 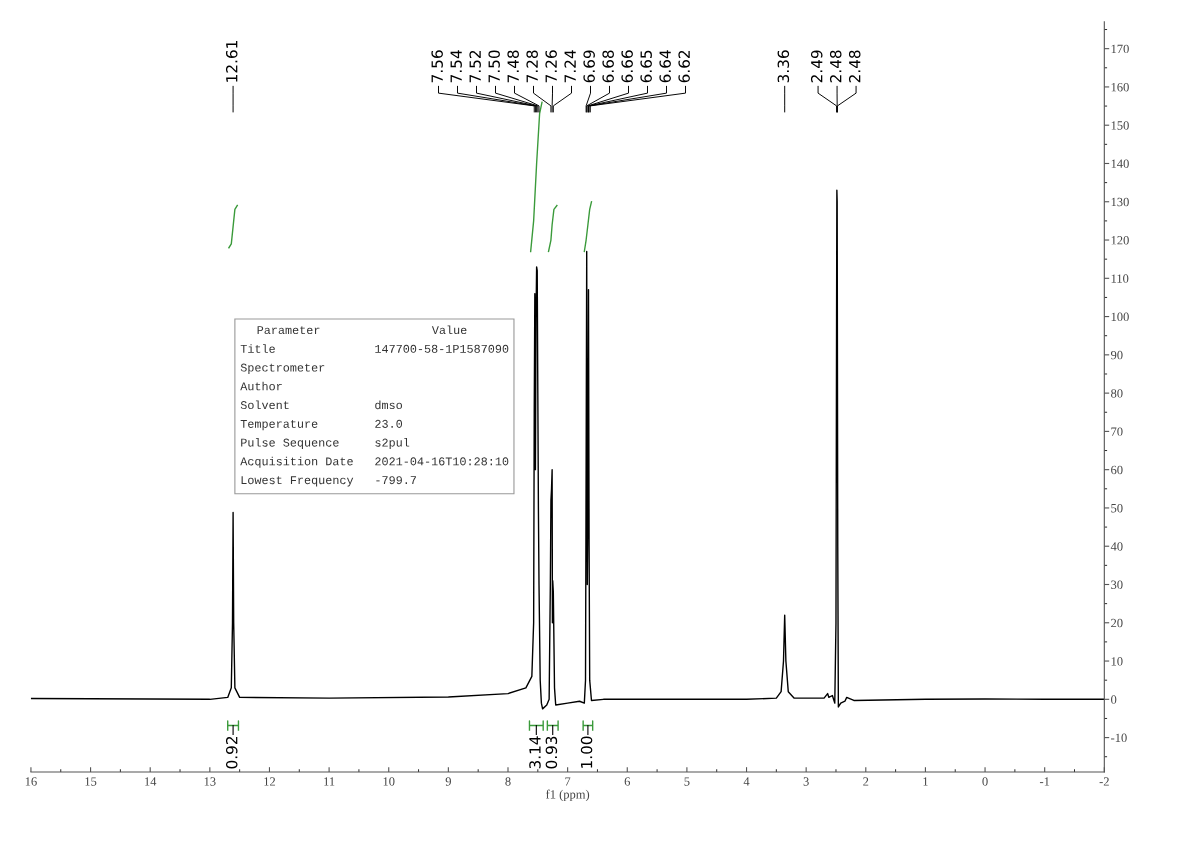 I want to click on annotation: Pulse Sequence, so click(x=290, y=443).